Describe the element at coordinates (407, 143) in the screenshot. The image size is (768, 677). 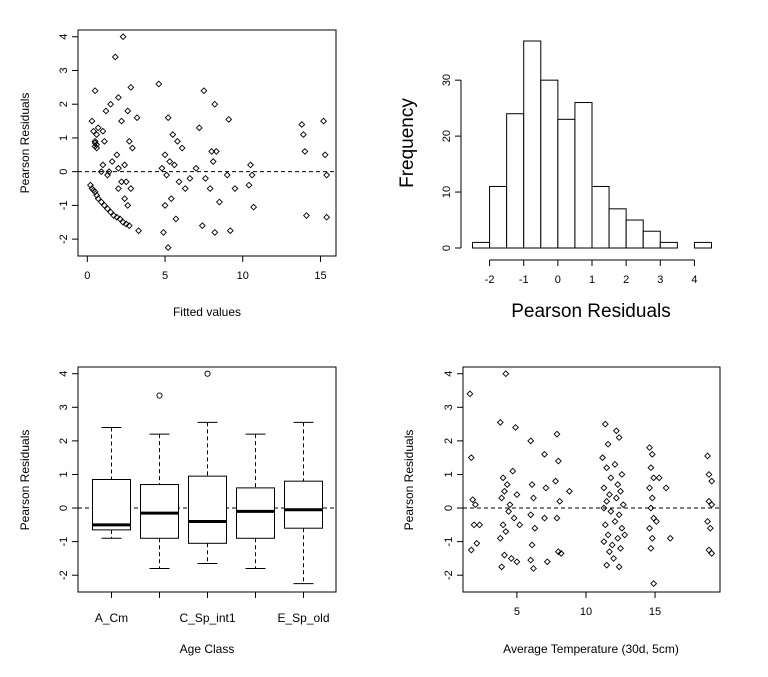
I see `panel2-y-axis-title: Frequency` at that location.